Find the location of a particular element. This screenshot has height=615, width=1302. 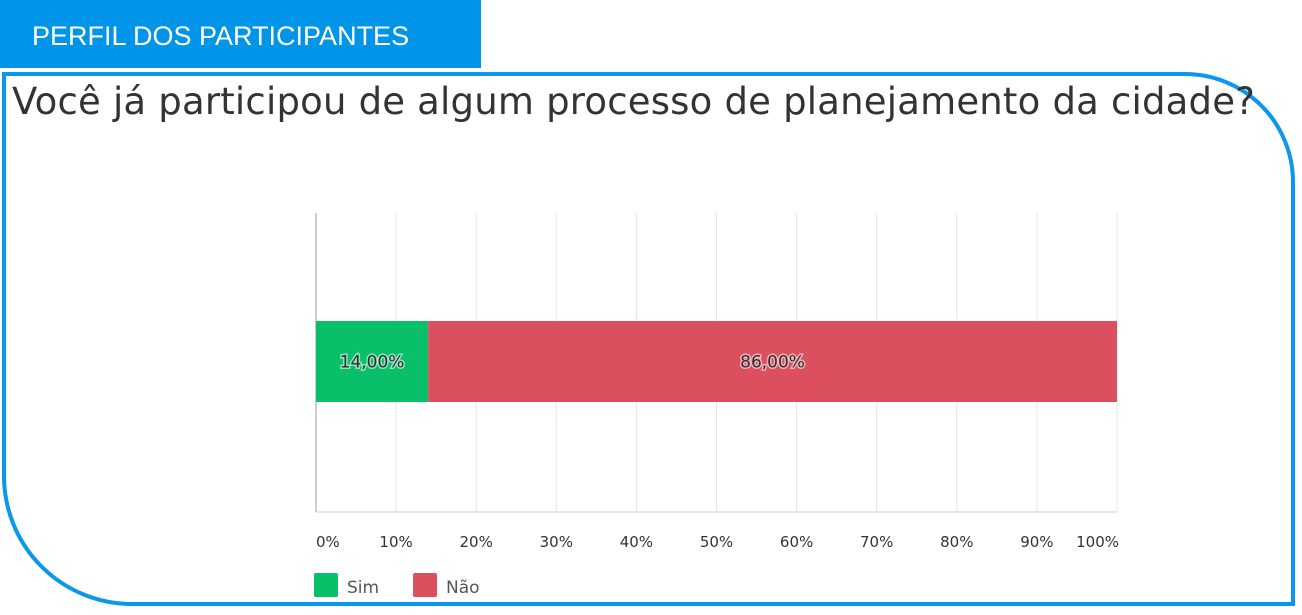

x-tick-label: 50% is located at coordinates (716, 542).